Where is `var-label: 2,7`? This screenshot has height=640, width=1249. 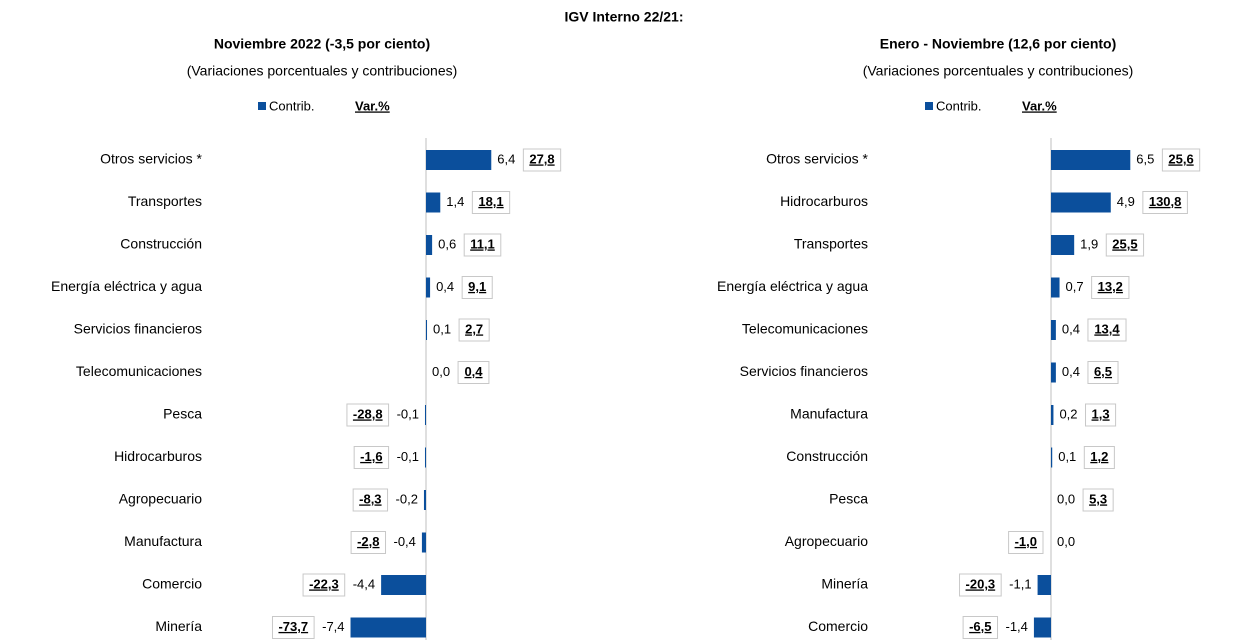
var-label: 2,7 is located at coordinates (474, 328).